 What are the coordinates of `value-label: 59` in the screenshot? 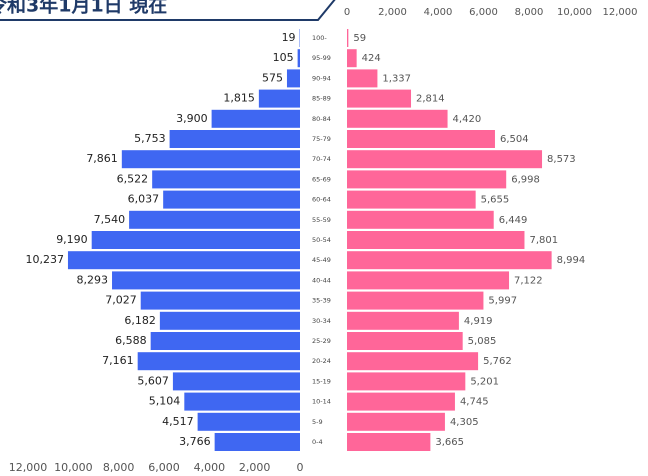 It's located at (359, 38).